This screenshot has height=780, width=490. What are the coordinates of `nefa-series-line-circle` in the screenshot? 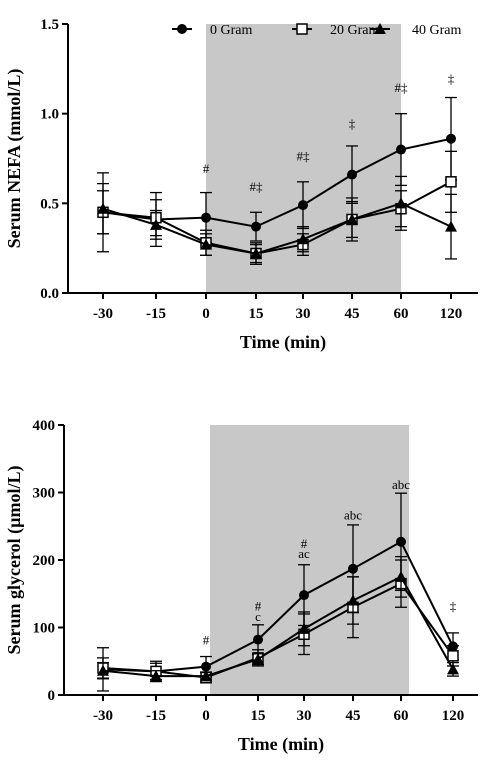 It's located at (277, 182).